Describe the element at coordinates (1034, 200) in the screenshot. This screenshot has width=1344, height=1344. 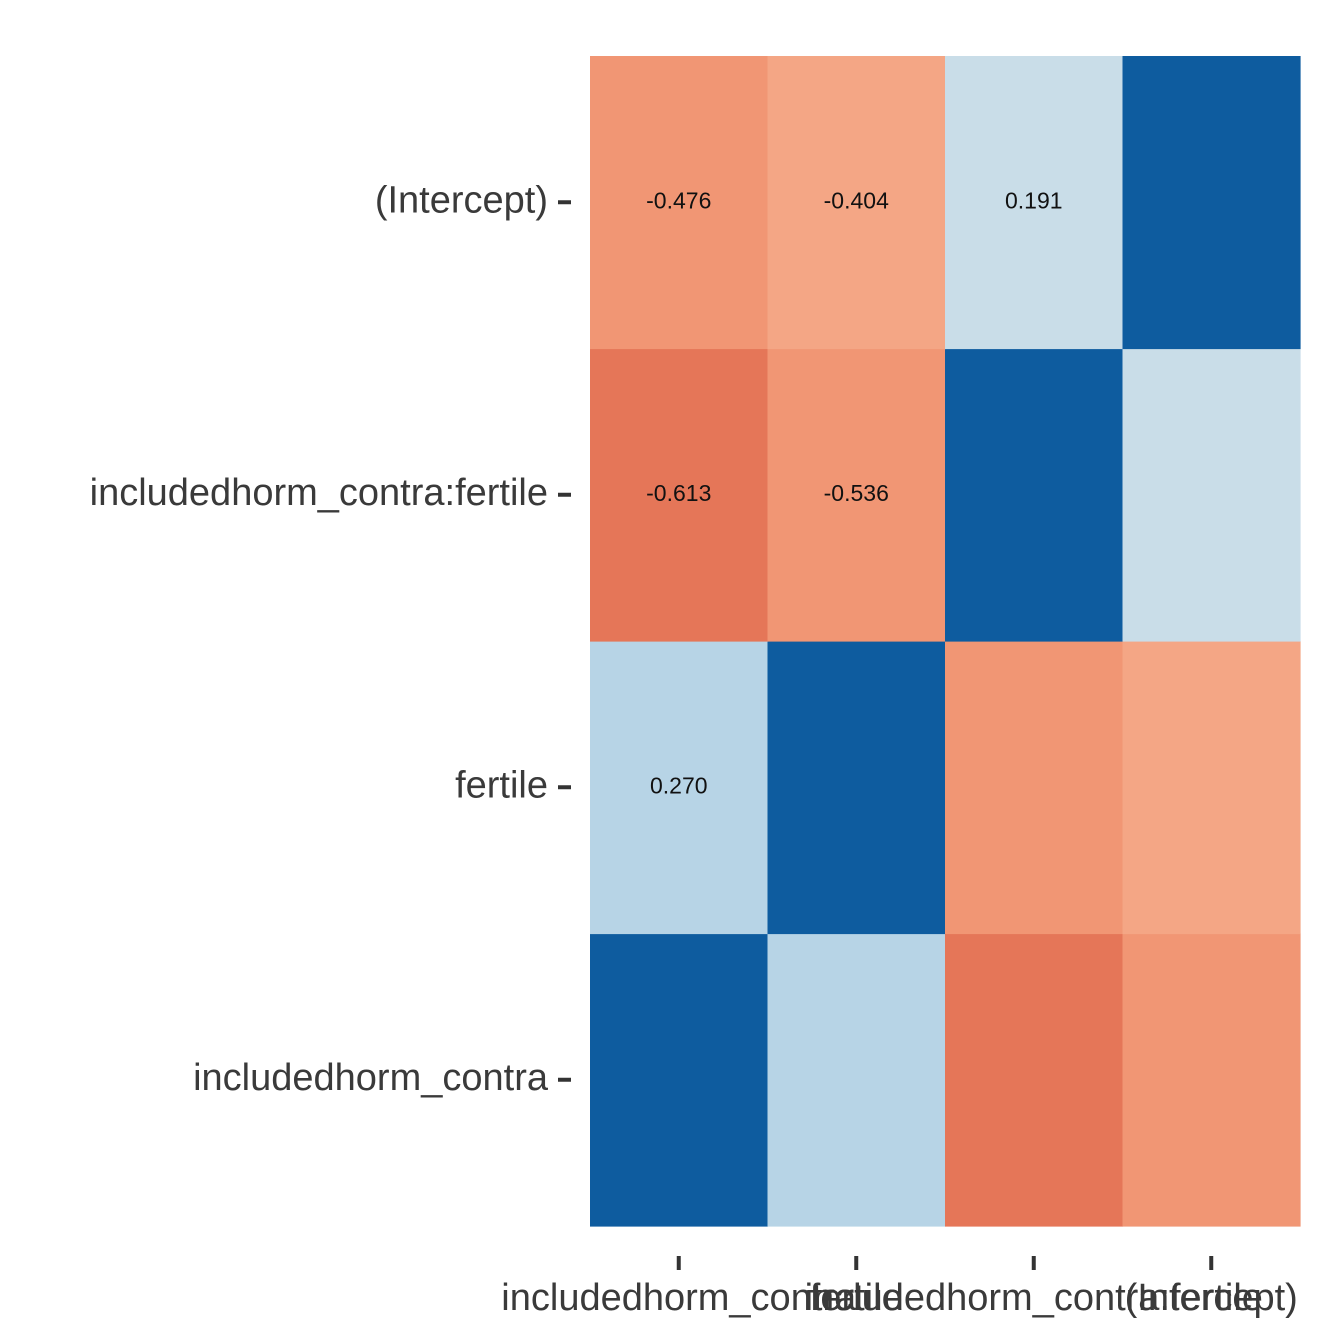
I see `cell-value-label: 0.191` at that location.